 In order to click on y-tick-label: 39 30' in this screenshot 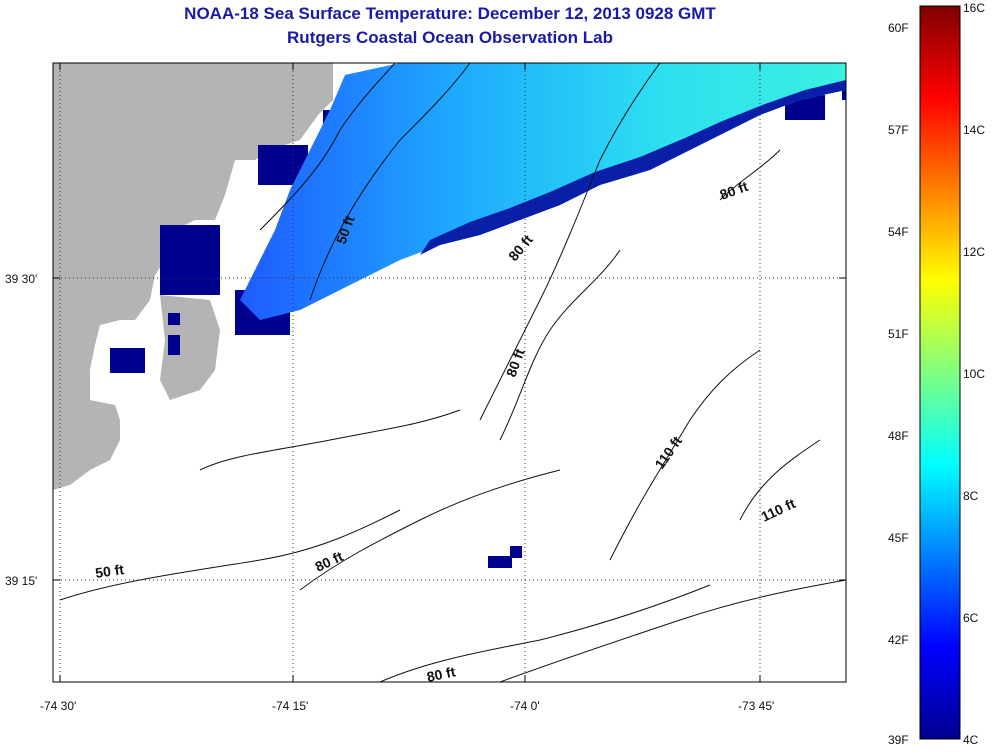, I will do `click(21, 279)`.